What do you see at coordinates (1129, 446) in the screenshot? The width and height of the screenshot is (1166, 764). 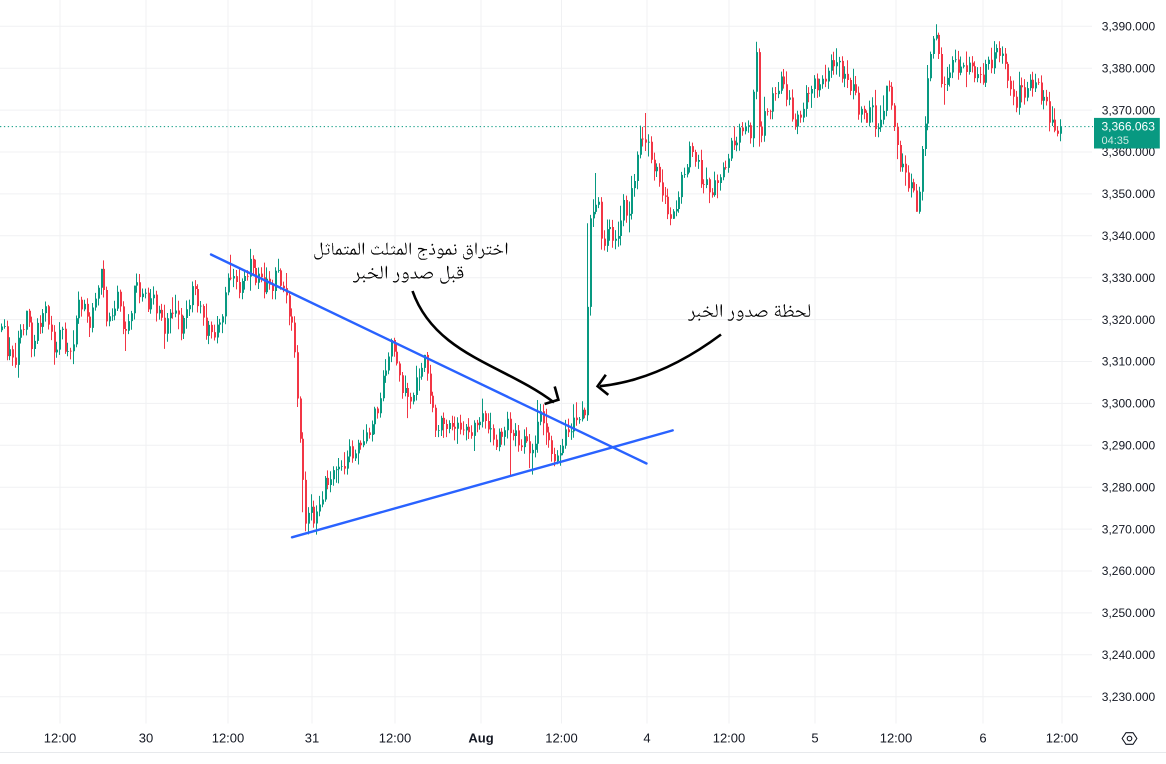 I see `svg-text: 3,290.000` at bounding box center [1129, 446].